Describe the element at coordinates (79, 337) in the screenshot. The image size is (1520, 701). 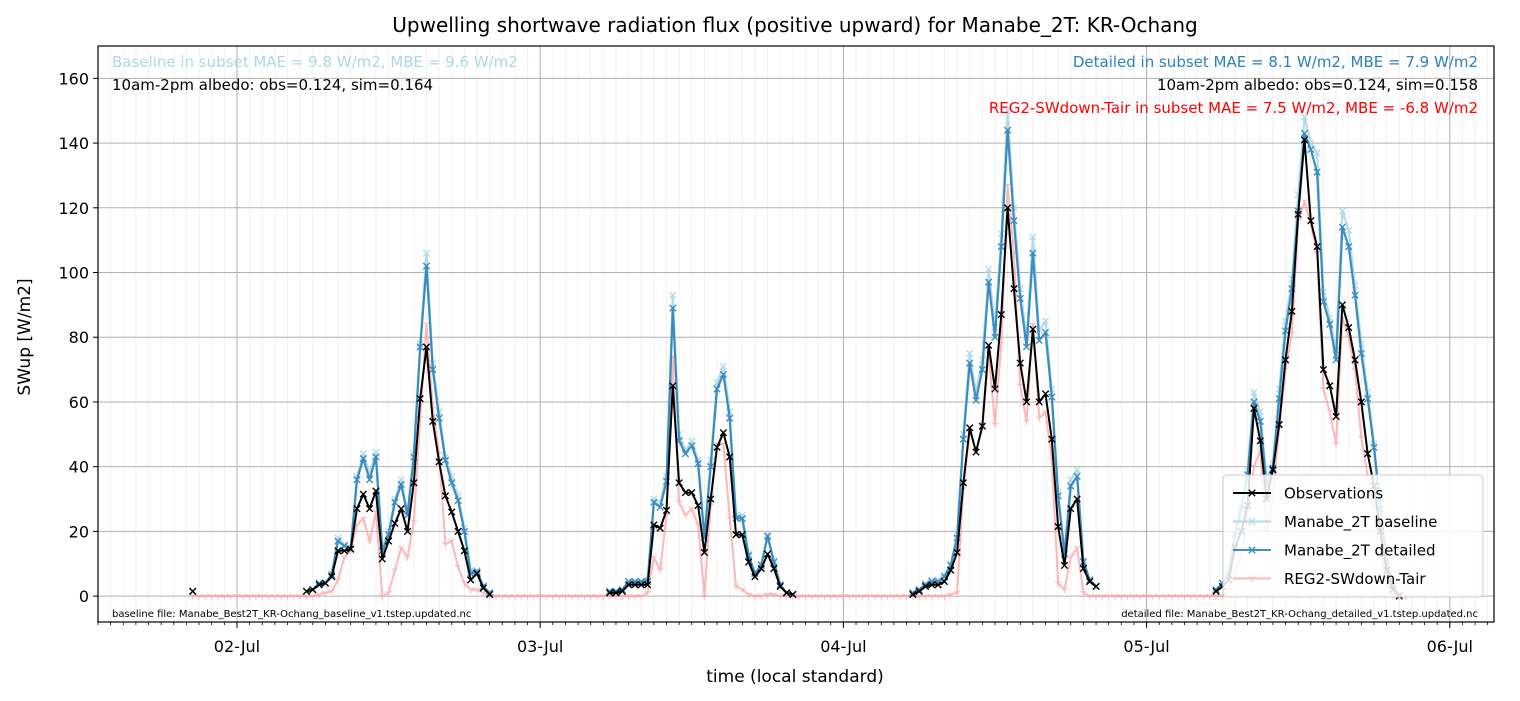
I see `y-tick-label: 80` at that location.